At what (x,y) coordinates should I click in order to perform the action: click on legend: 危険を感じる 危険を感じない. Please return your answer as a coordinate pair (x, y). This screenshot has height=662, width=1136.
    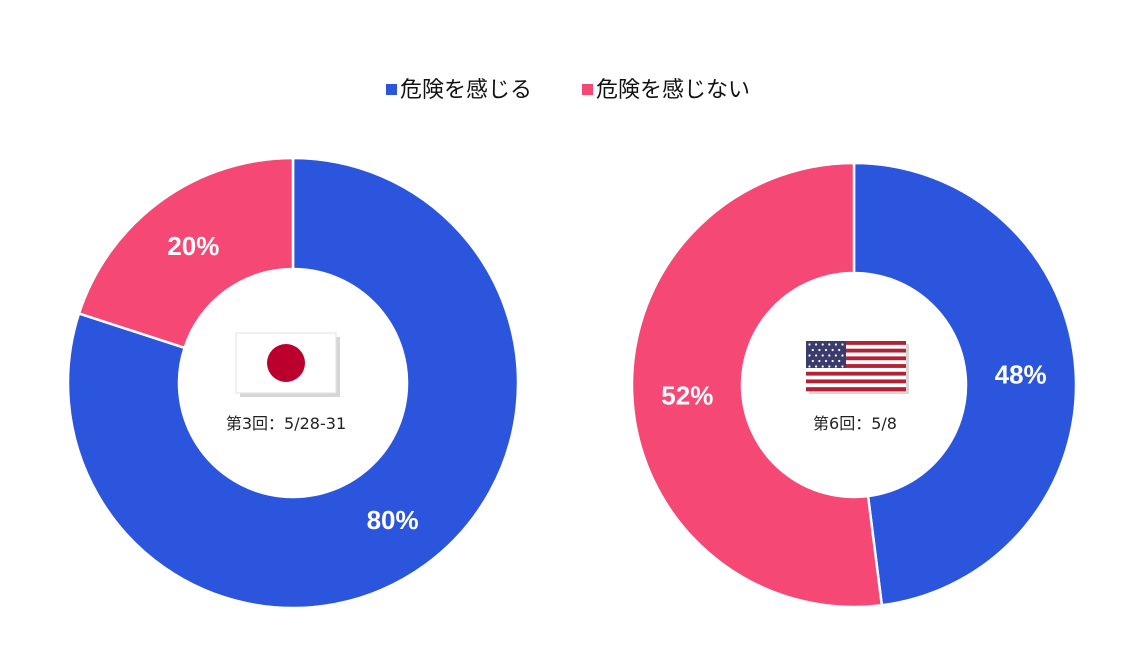
    Looking at the image, I should click on (568, 88).